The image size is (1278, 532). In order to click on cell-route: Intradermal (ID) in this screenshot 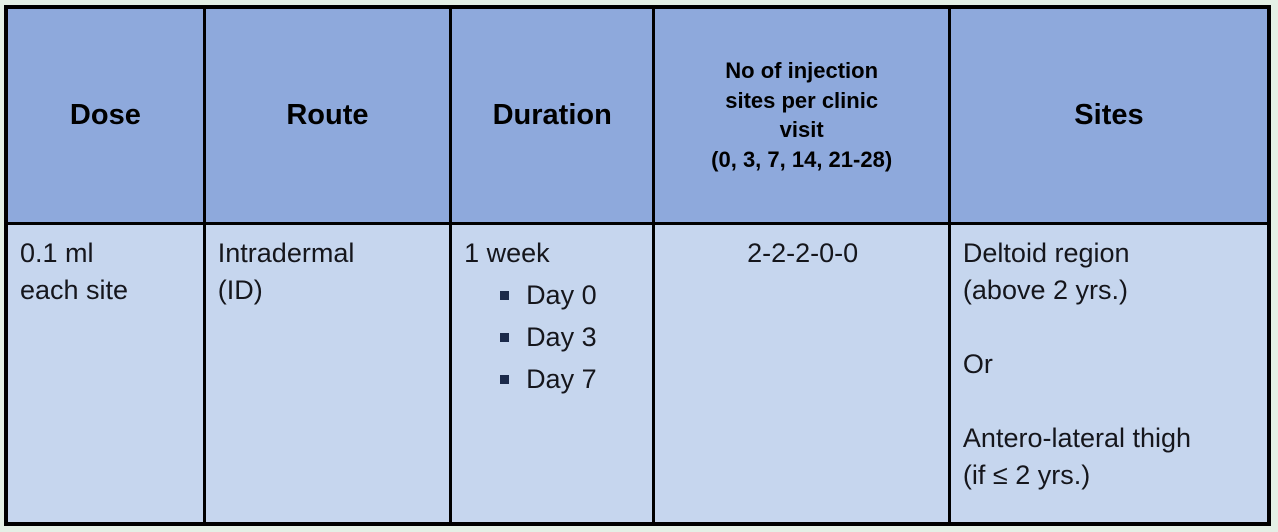, I will do `click(327, 373)`.